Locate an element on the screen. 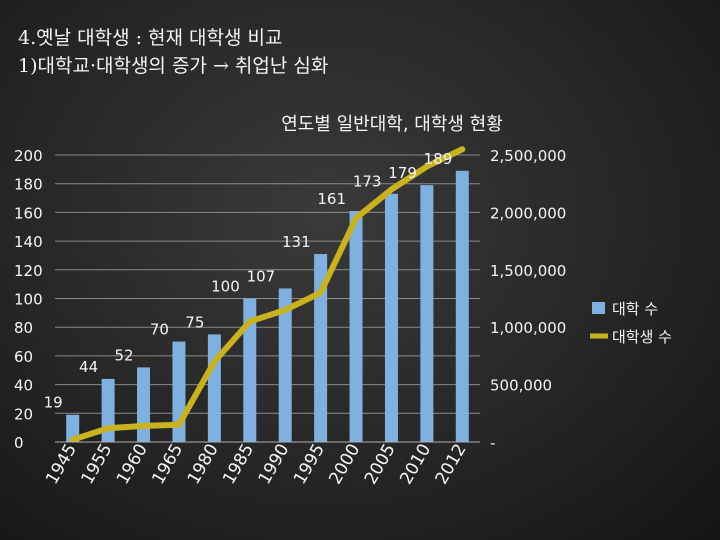 The image size is (720, 540). x-tick-label: 2005 is located at coordinates (380, 464).